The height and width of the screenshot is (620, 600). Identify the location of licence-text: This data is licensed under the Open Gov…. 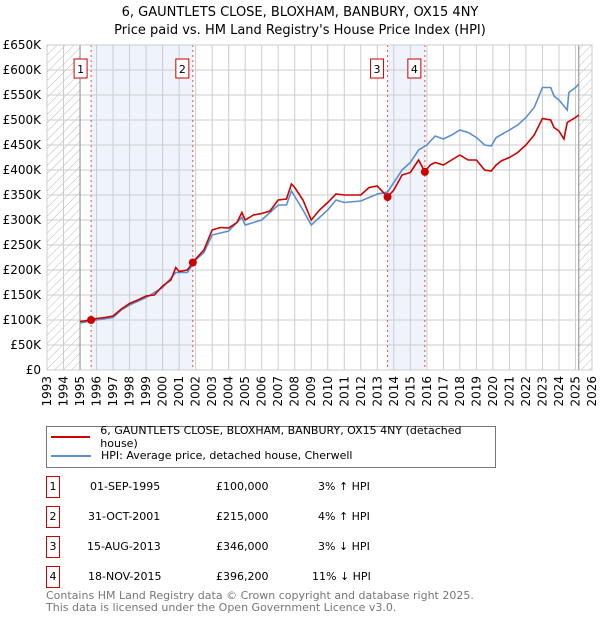
(221, 607).